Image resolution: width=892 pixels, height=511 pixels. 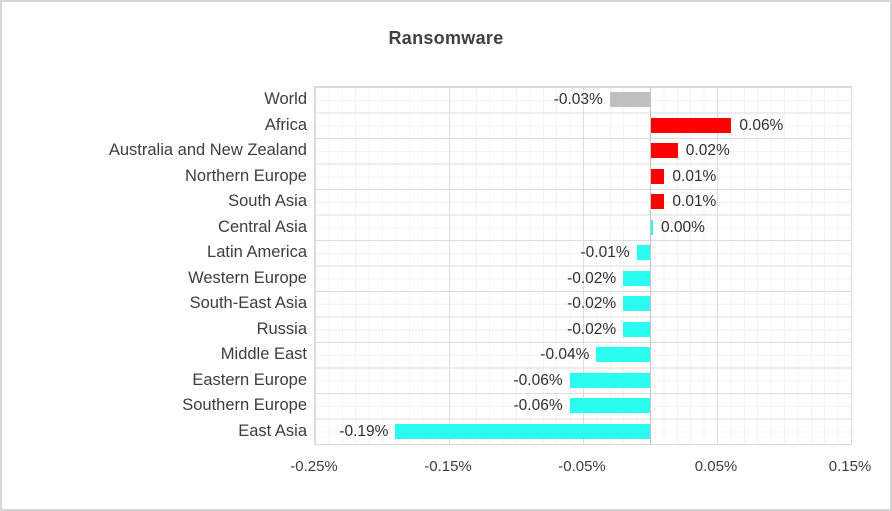 What do you see at coordinates (285, 99) in the screenshot?
I see `category-label: World` at bounding box center [285, 99].